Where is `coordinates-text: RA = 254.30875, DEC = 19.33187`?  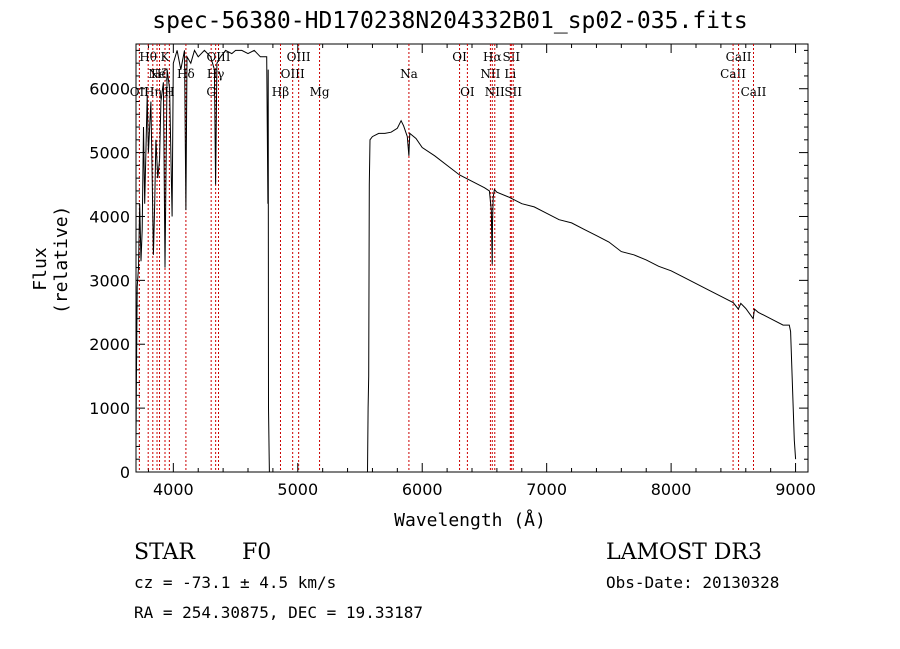
coordinates-text: RA = 254.30875, DEC = 19.33187 is located at coordinates (278, 612).